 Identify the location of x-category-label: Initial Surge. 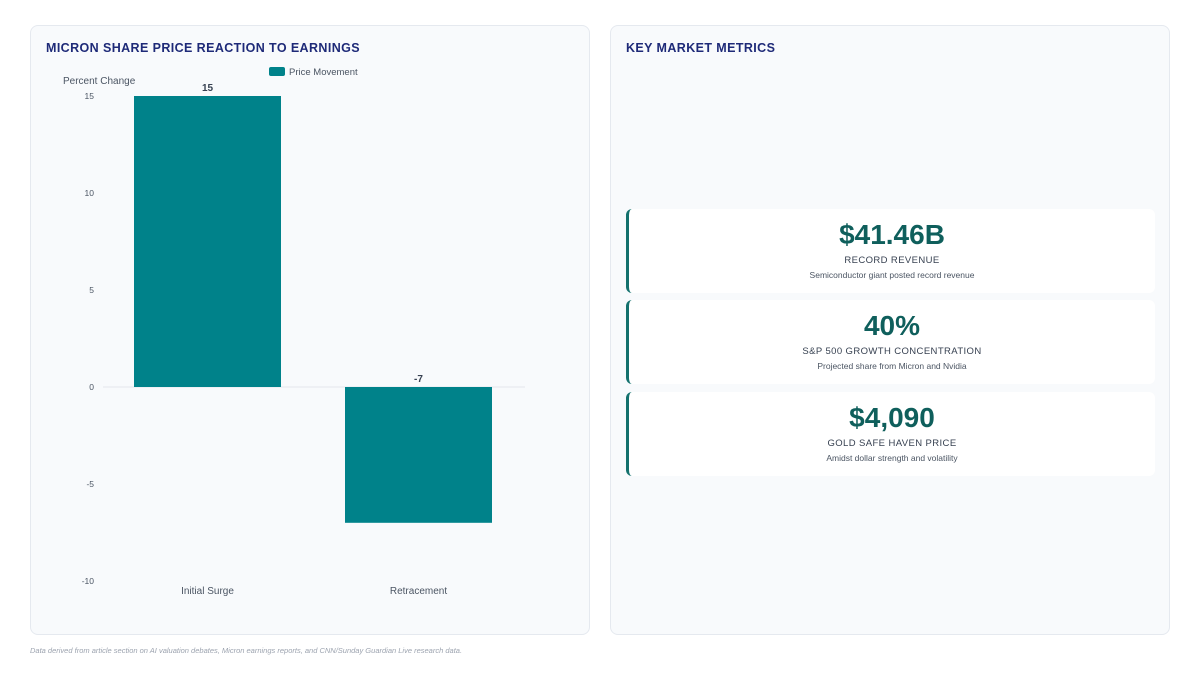
(207, 591).